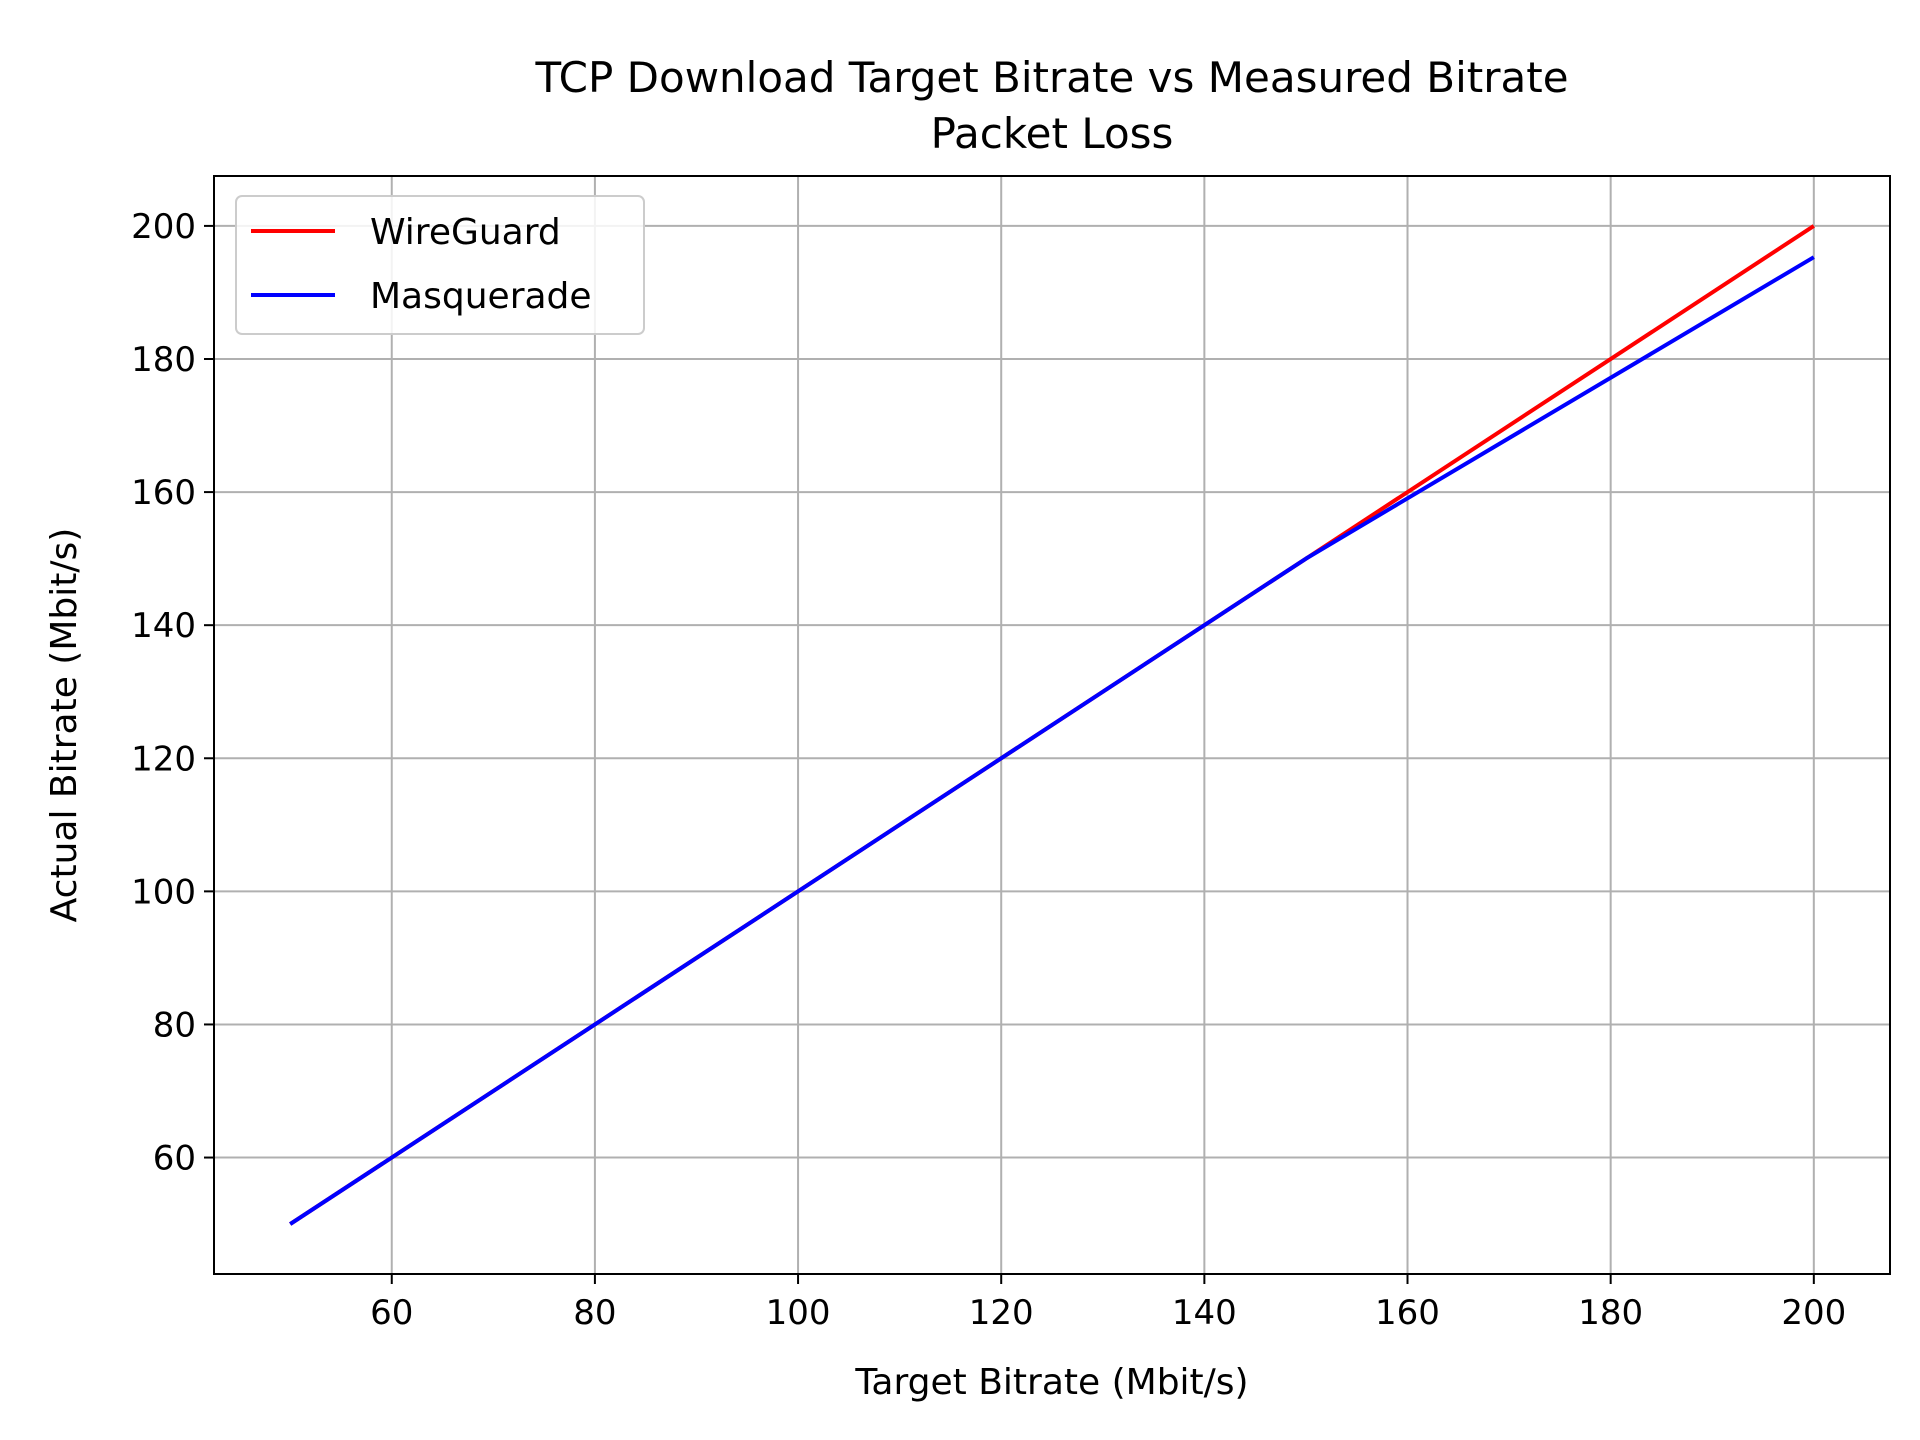  Describe the element at coordinates (1610, 1313) in the screenshot. I see `x-tick-label: 180` at that location.